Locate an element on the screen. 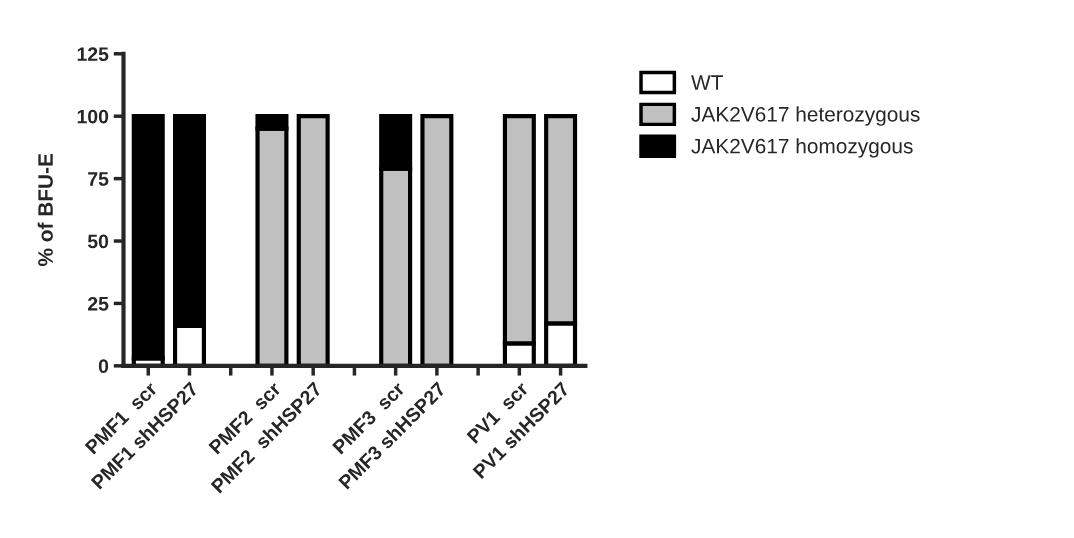  y-axis-title: % of BFU-E is located at coordinates (45, 210).